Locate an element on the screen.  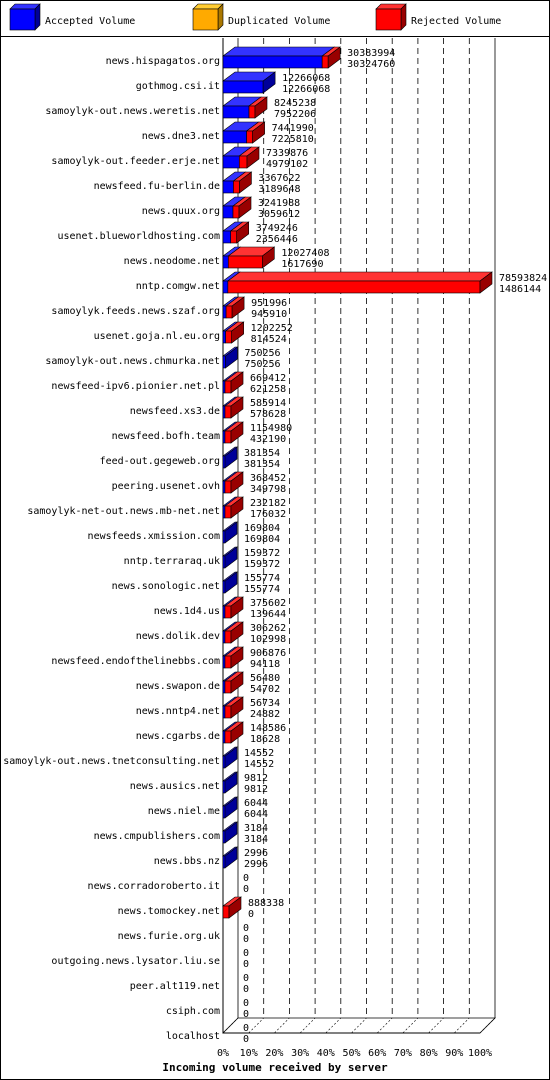
x-tick-label: 70% is located at coordinates (403, 1053).